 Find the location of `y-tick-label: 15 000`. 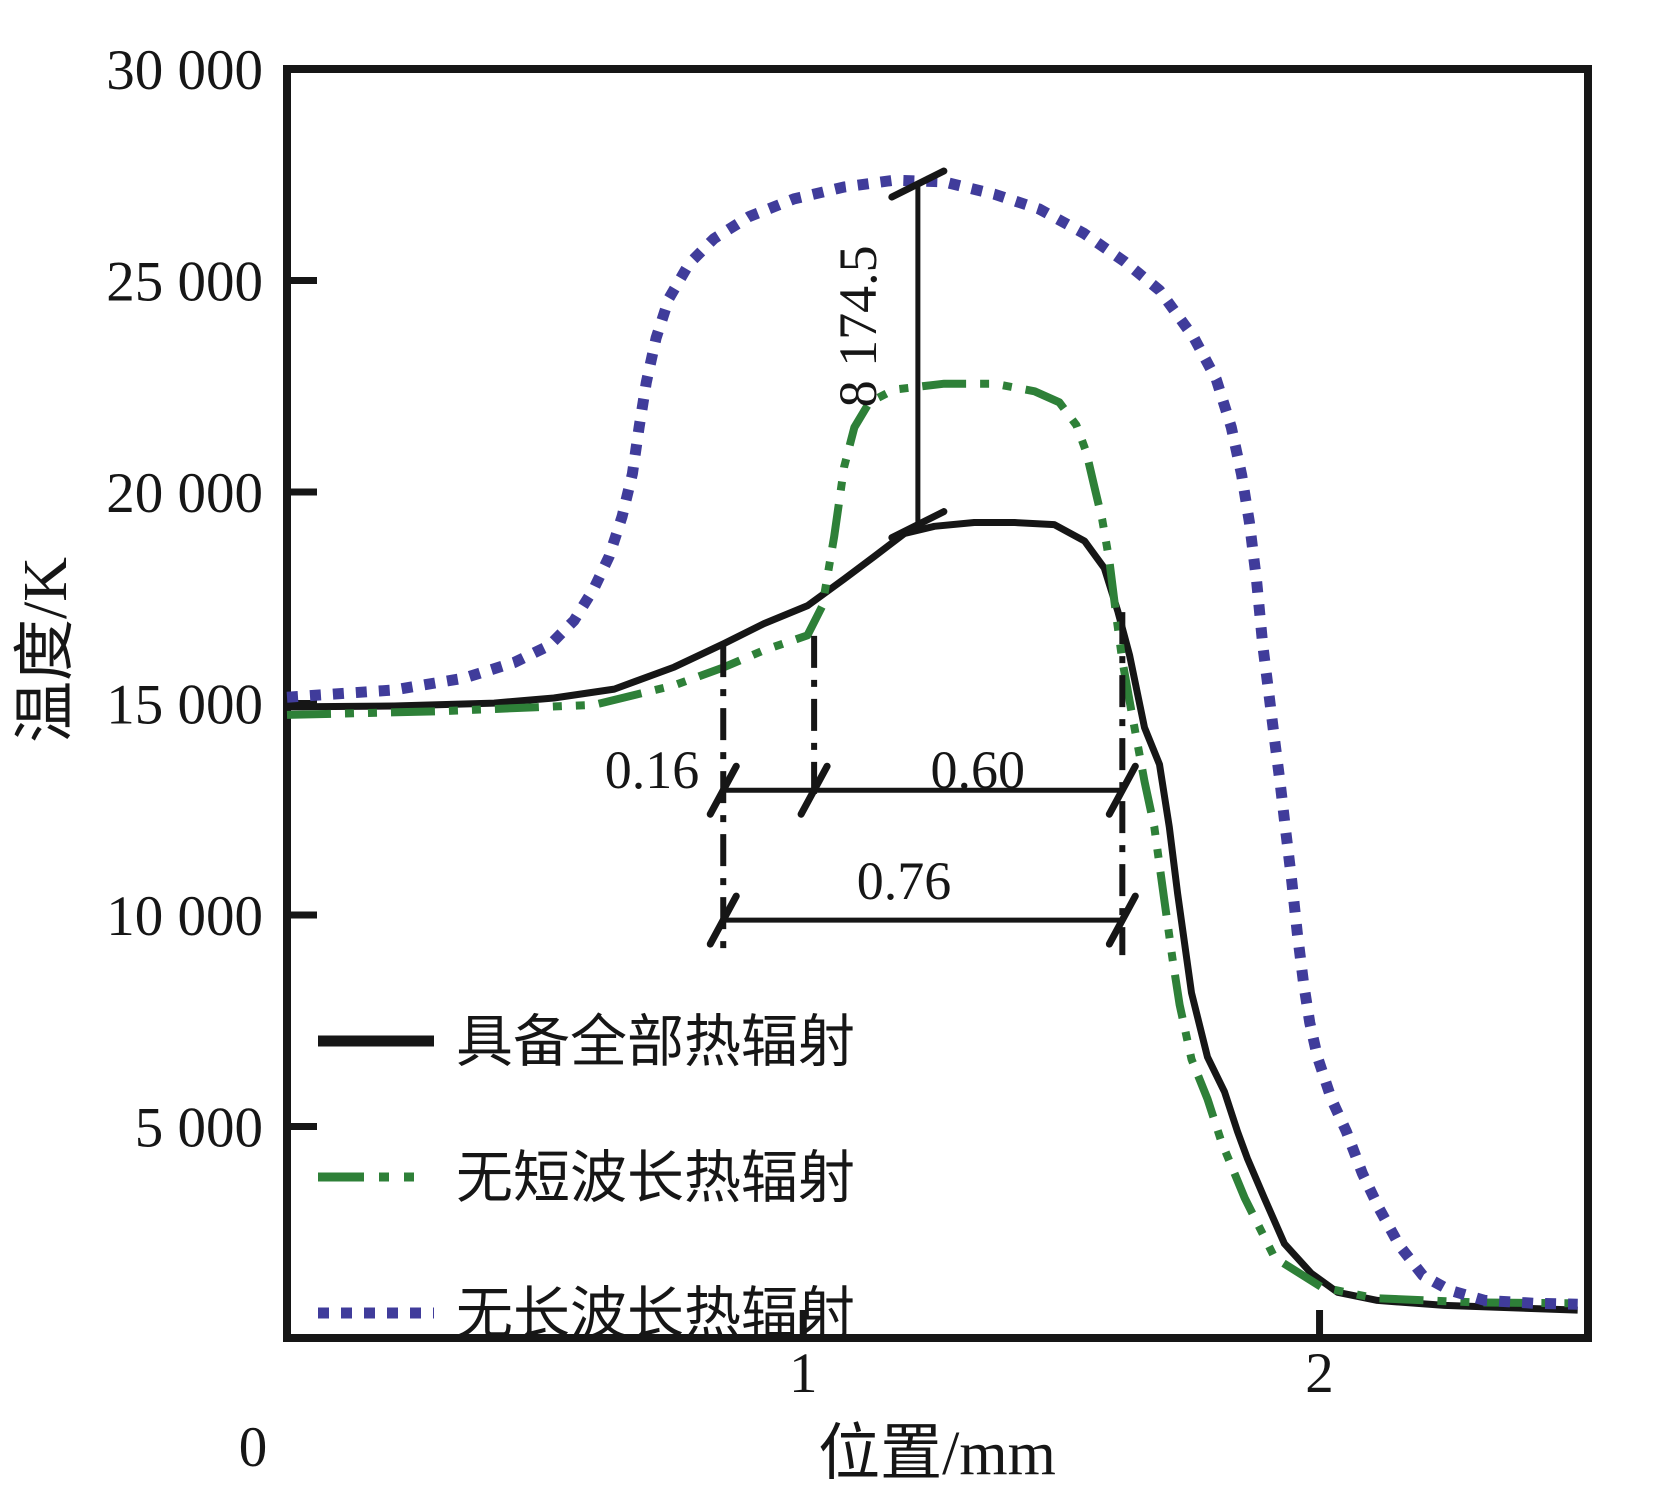

y-tick-label: 15 000 is located at coordinates (184, 705).